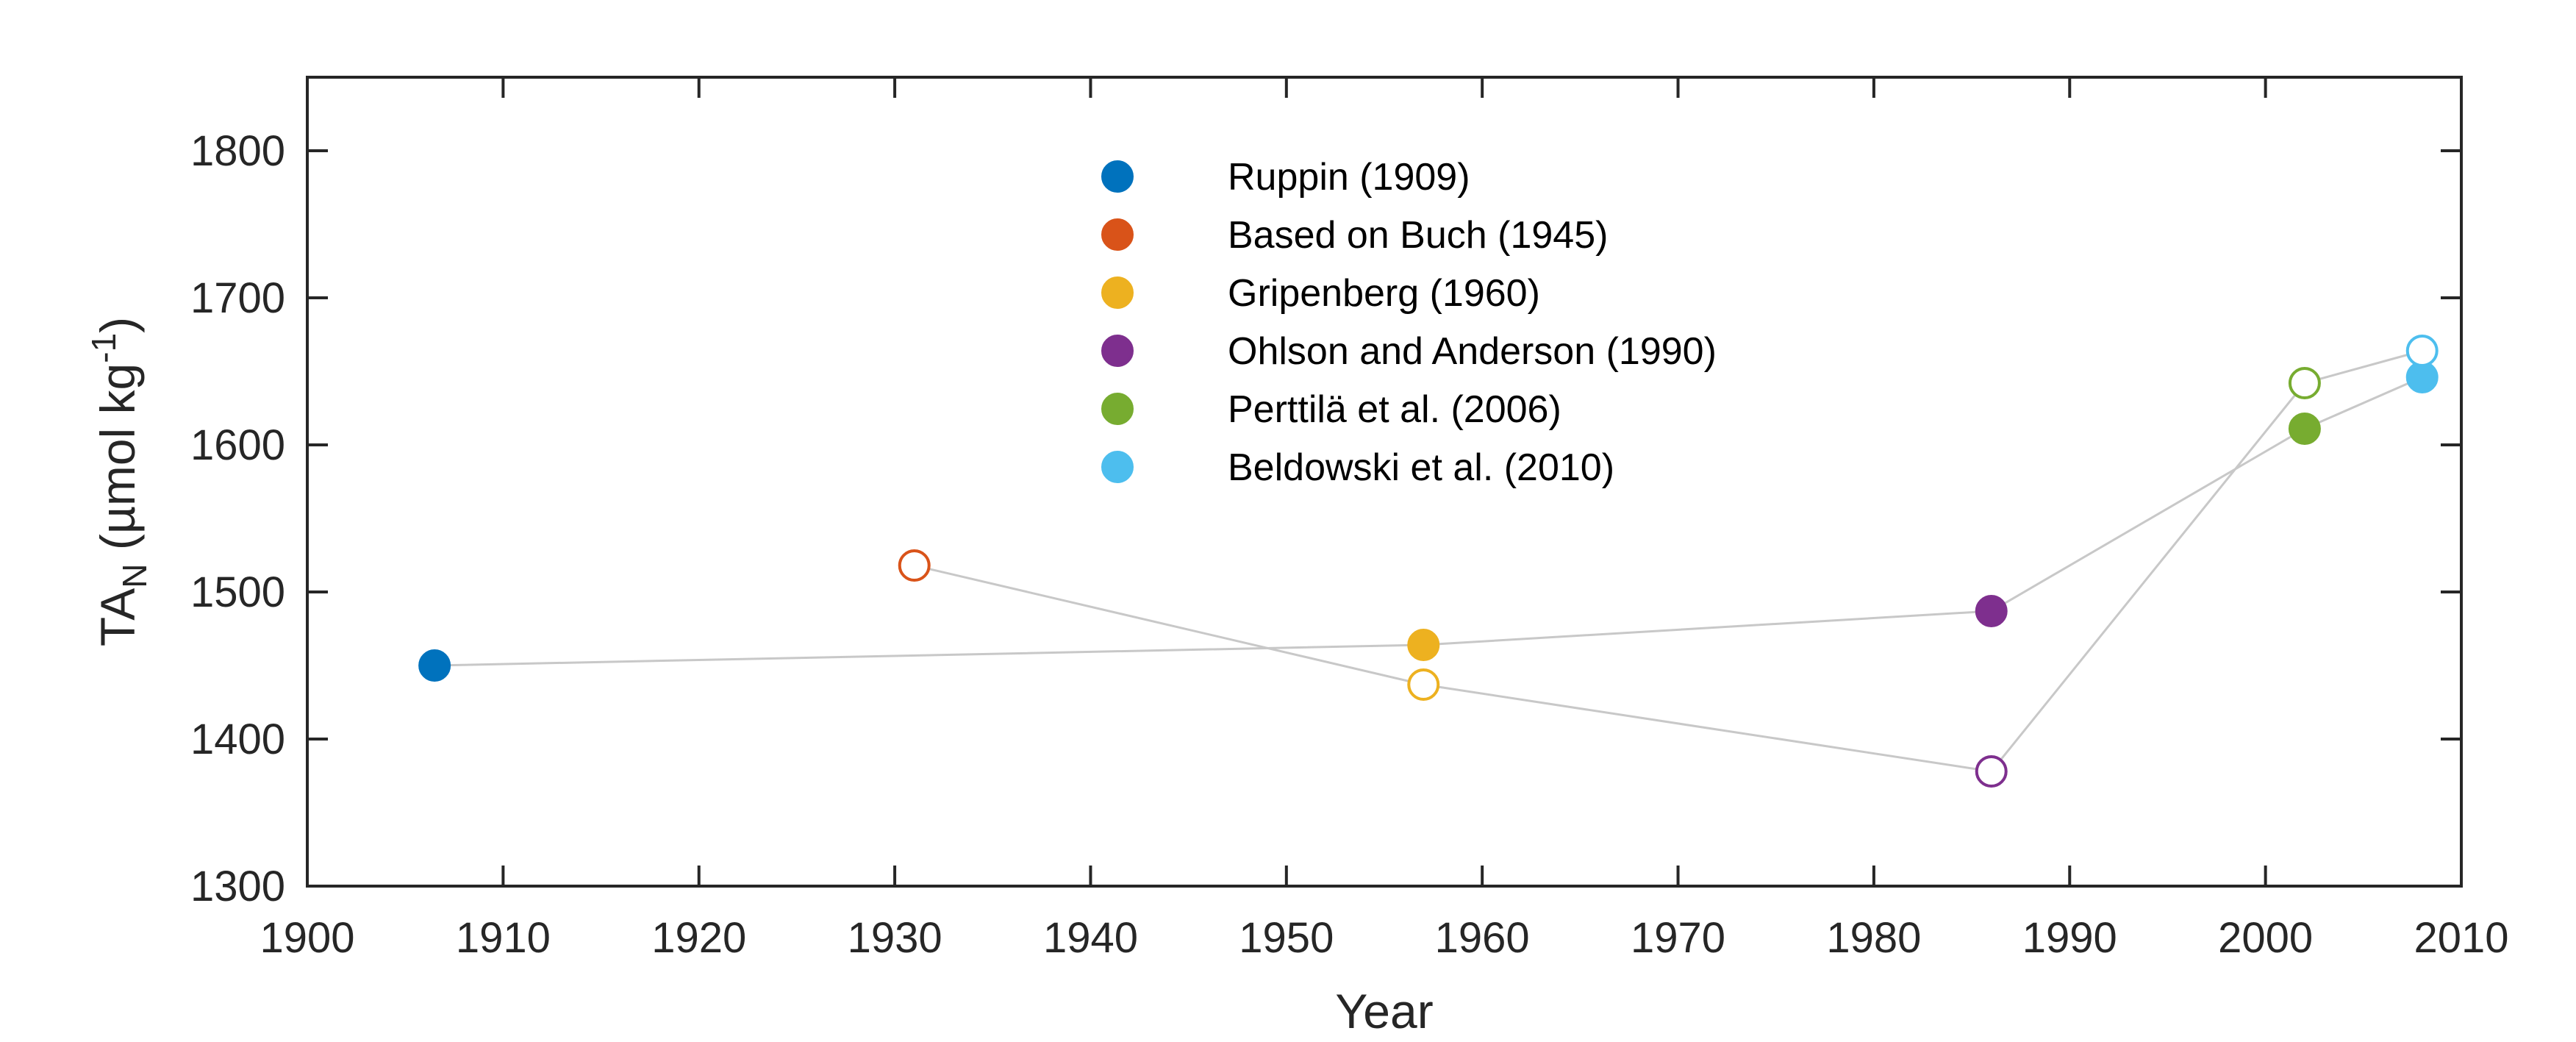 The width and height of the screenshot is (2576, 1042). I want to click on x-tick-label: 1910, so click(503, 938).